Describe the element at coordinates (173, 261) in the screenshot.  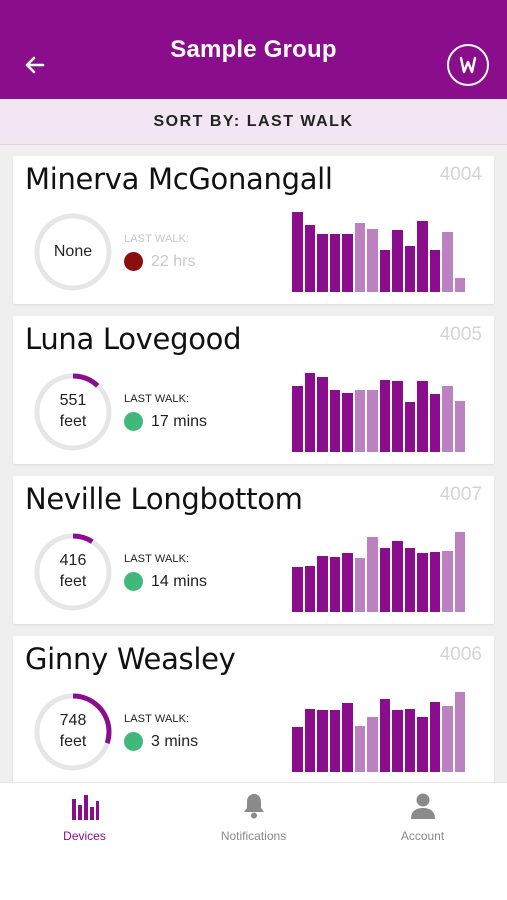
I see `last-walk-time: 22 hrs` at that location.